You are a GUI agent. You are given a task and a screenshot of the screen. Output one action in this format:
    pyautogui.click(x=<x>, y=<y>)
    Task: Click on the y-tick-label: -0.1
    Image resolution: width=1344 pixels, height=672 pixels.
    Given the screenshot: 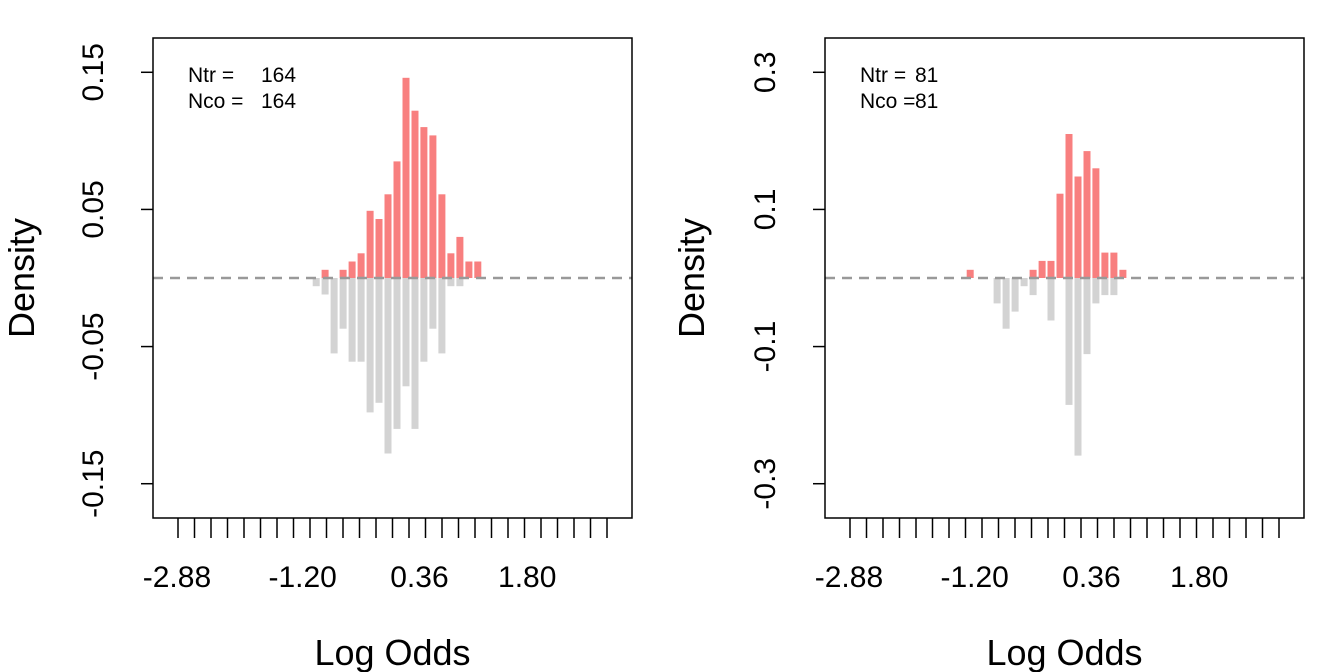 What is the action you would take?
    pyautogui.click(x=765, y=347)
    